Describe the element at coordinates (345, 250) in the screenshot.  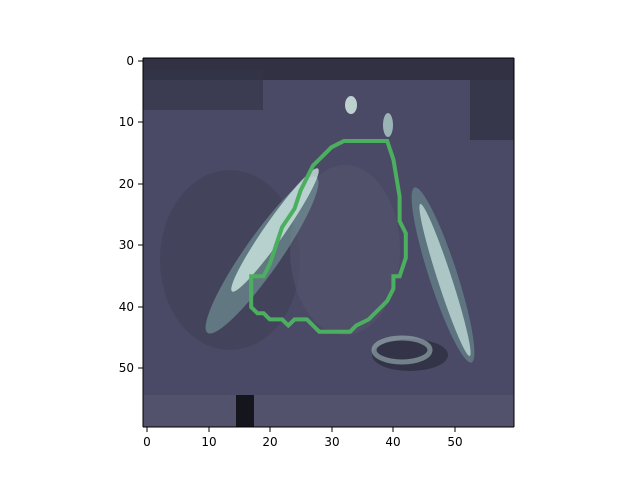
I see `image-mid-soft-region` at that location.